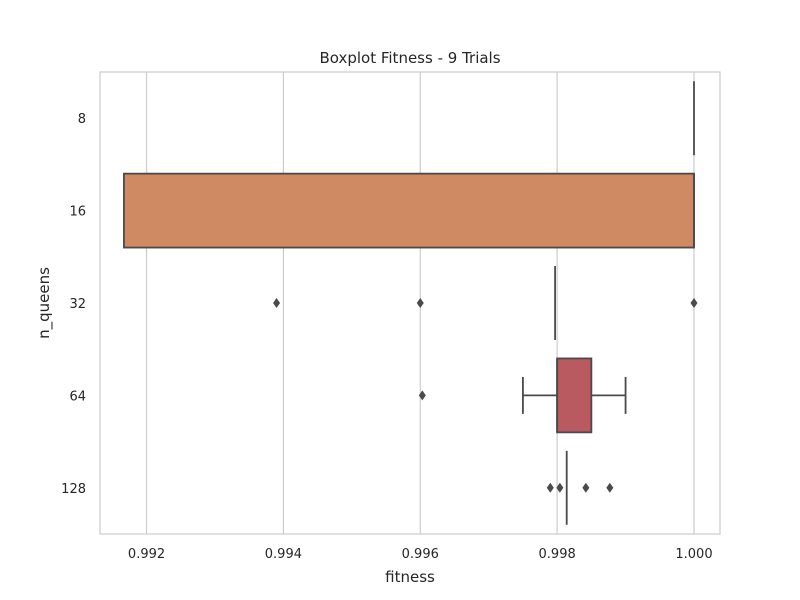 The height and width of the screenshot is (600, 800). What do you see at coordinates (77, 396) in the screenshot?
I see `y-tick-label: 64` at bounding box center [77, 396].